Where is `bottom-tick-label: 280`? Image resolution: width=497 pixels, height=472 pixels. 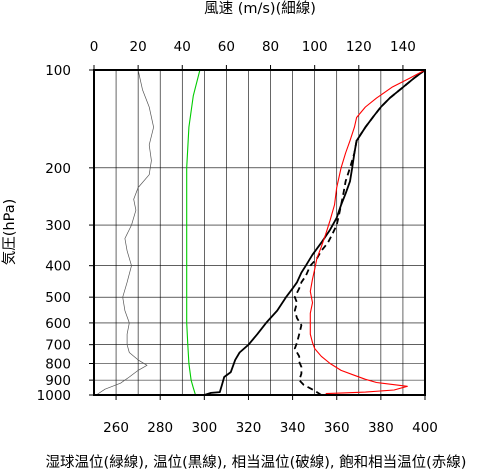
bottom-tick-label: 280 is located at coordinates (160, 428).